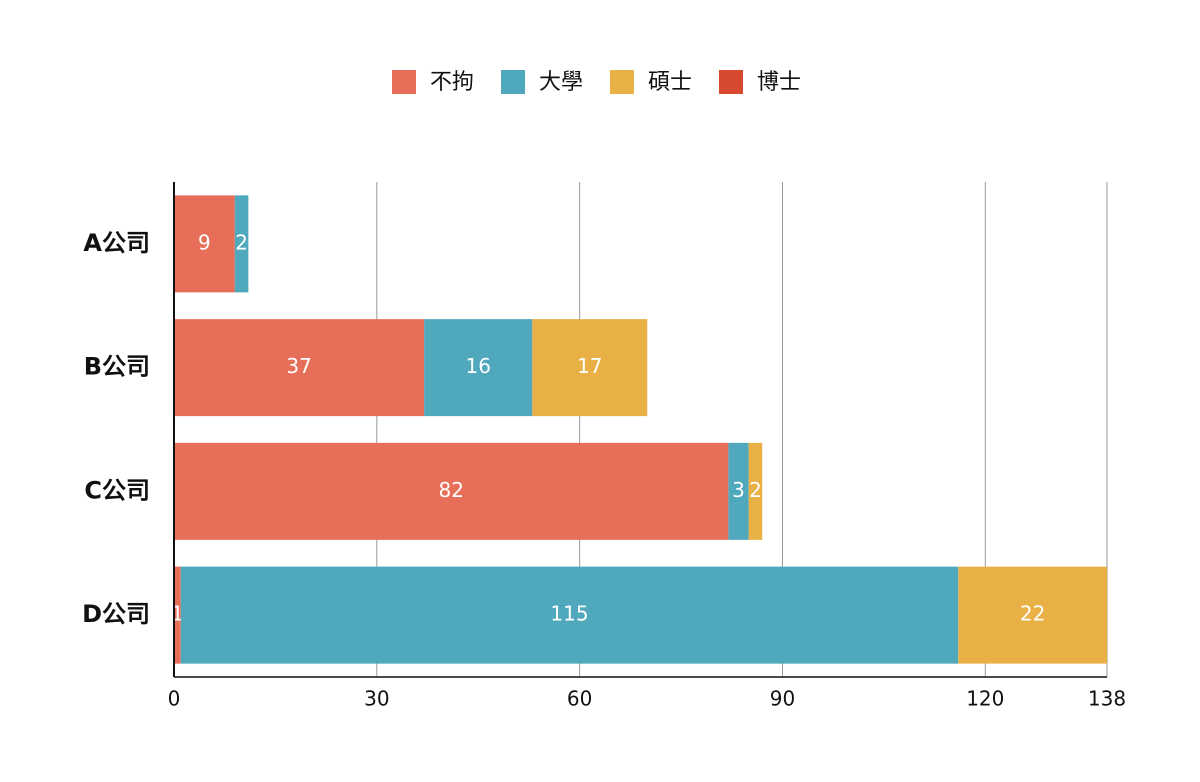 This screenshot has width=1200, height=782. I want to click on x-tick-label: 60, so click(579, 699).